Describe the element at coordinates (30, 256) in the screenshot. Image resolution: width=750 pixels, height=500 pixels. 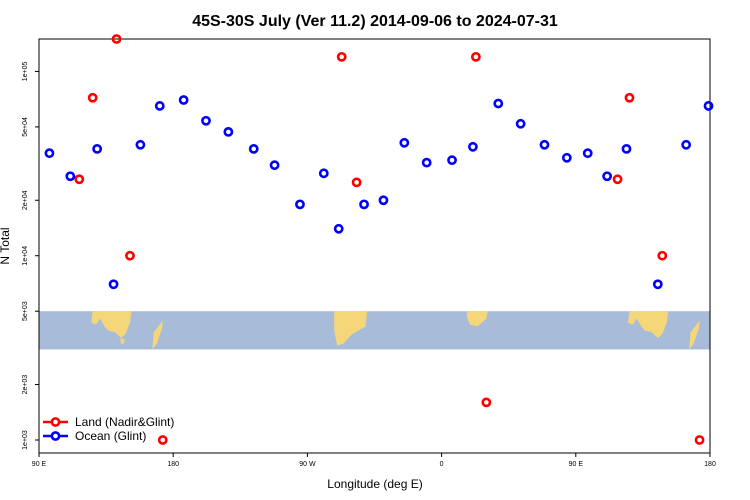
I see `y-axis: 1e+03 2e+03 5e+03 1e+04 2e+04 5e+04 1e+05` at that location.